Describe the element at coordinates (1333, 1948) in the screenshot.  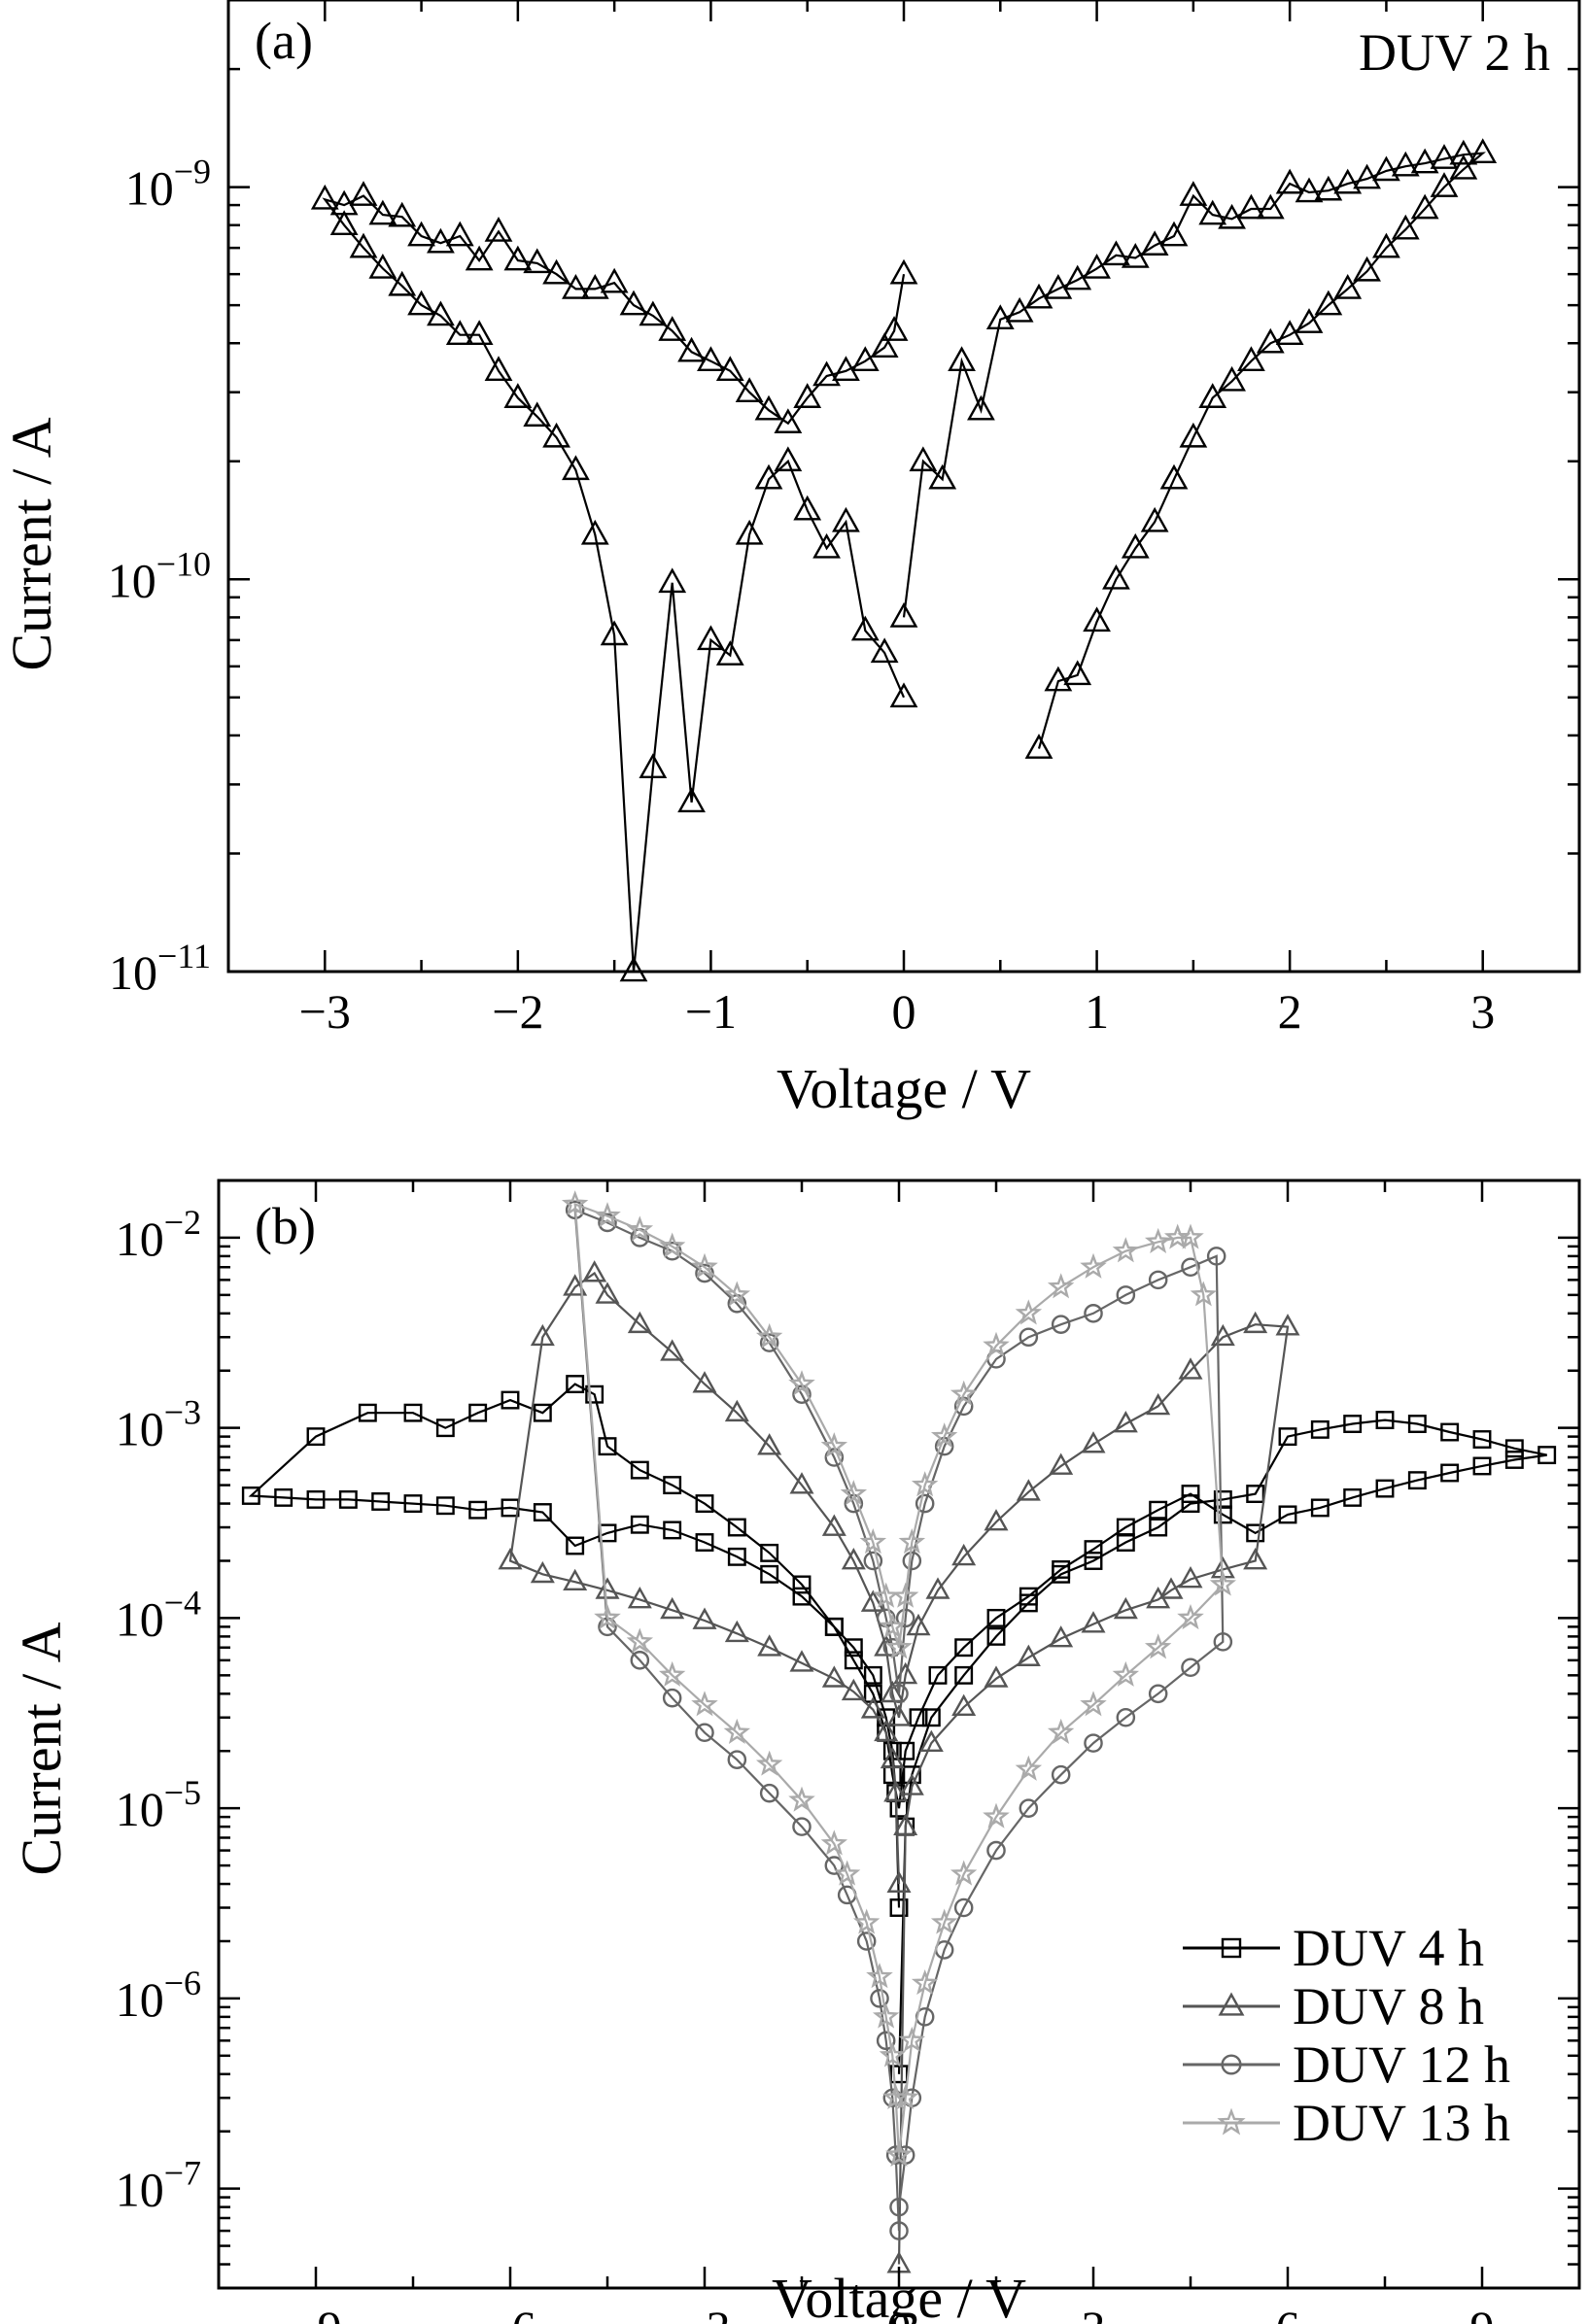
I see `legend-item: DUV 4 h` at that location.